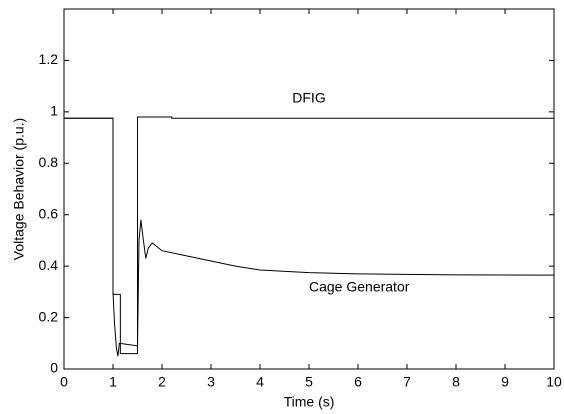 This screenshot has height=414, width=564. I want to click on y-tick-label: 0.8, so click(49, 162).